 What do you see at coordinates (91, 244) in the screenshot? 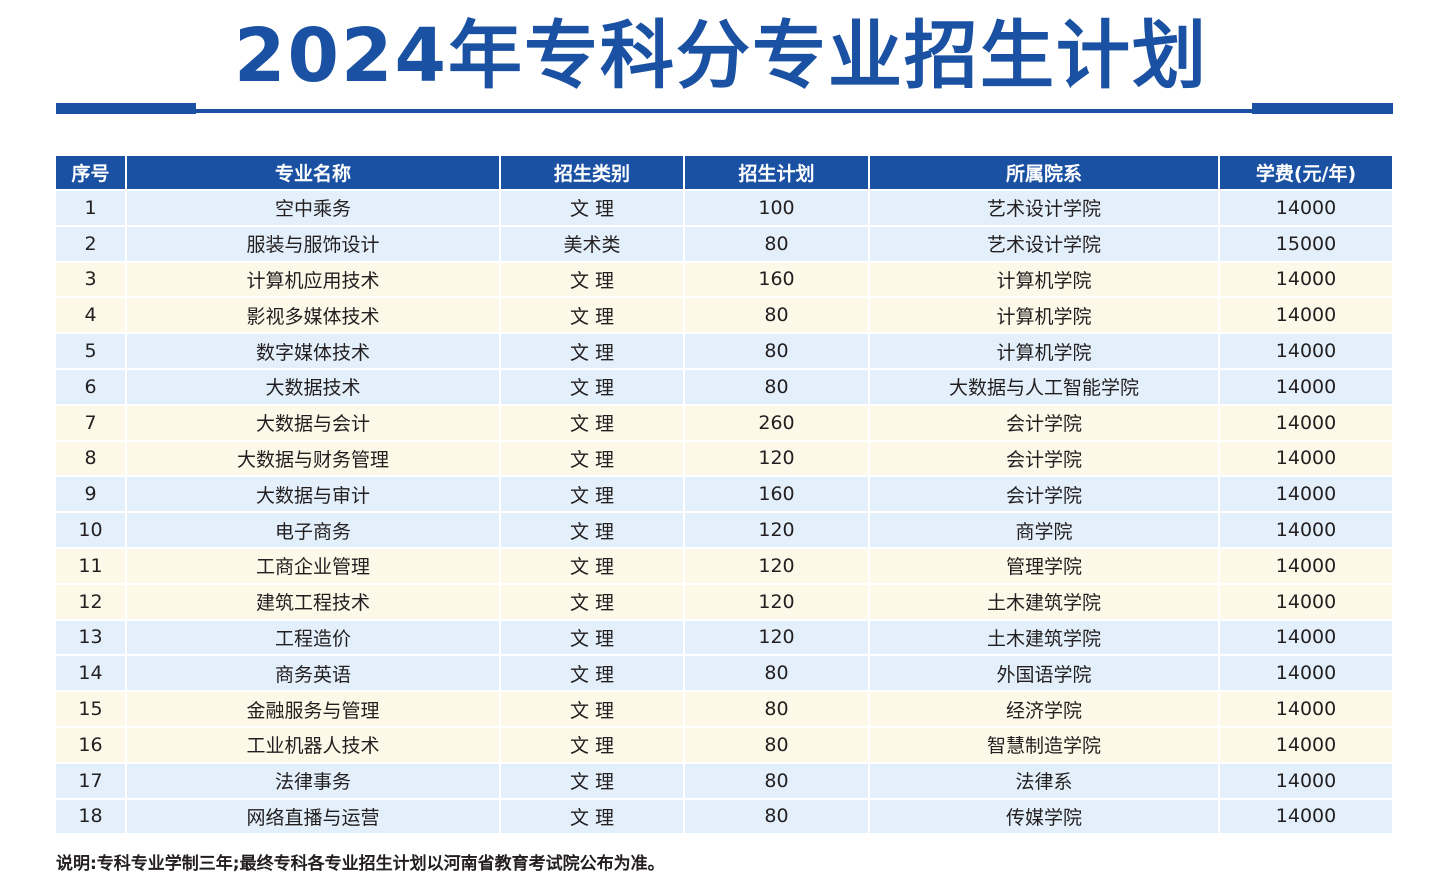
I see `cell-index: 2` at bounding box center [91, 244].